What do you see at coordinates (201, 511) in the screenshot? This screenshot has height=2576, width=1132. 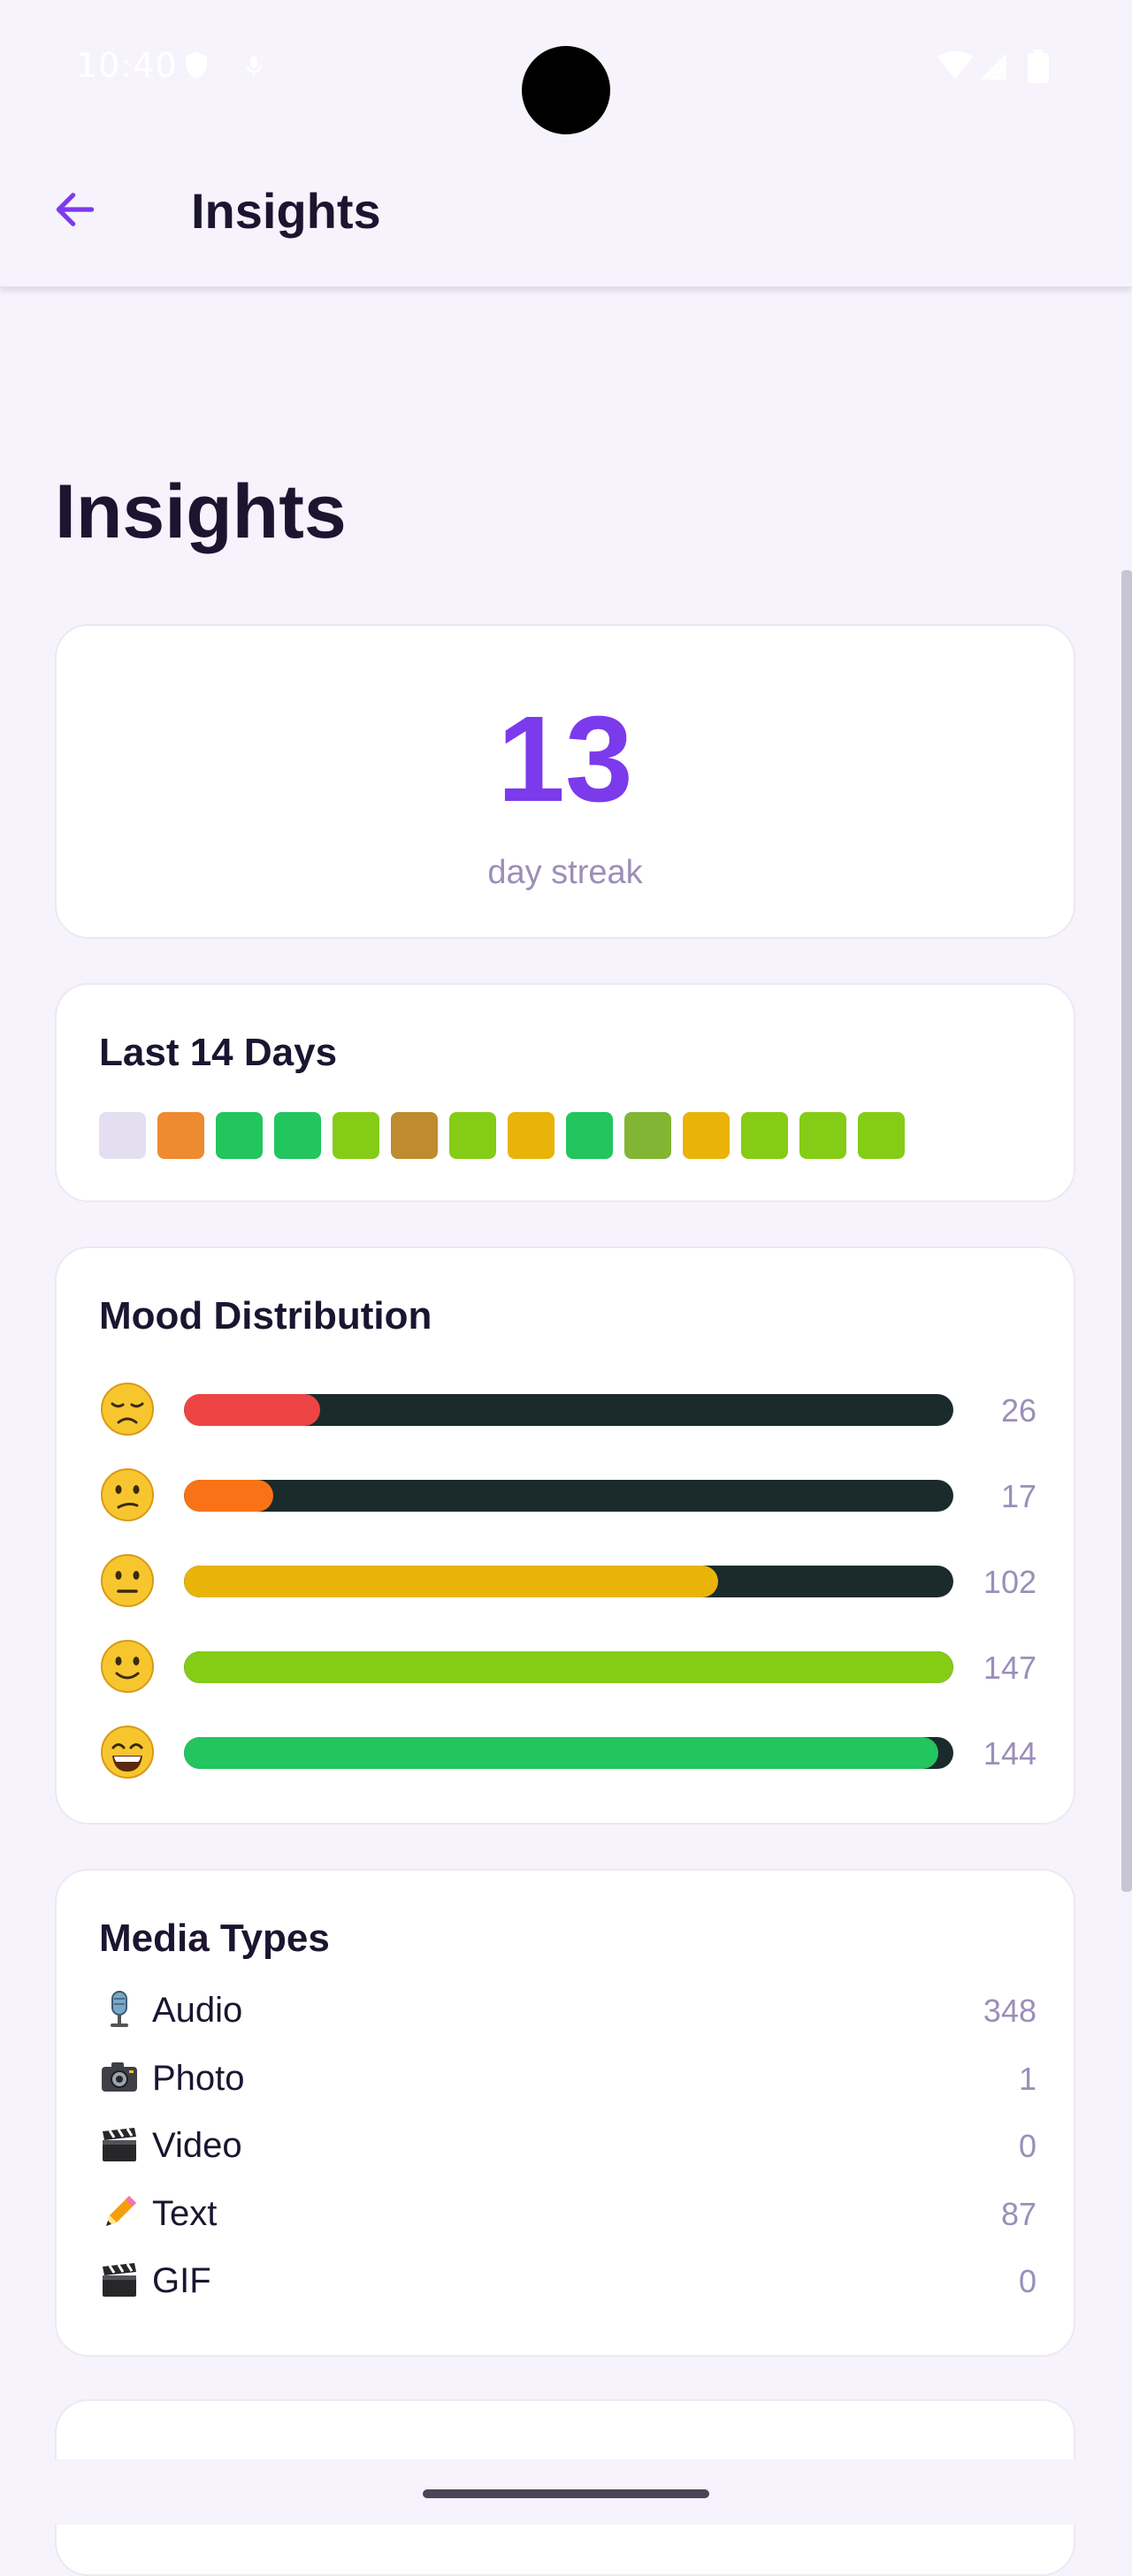 I see `page-title: Insights` at bounding box center [201, 511].